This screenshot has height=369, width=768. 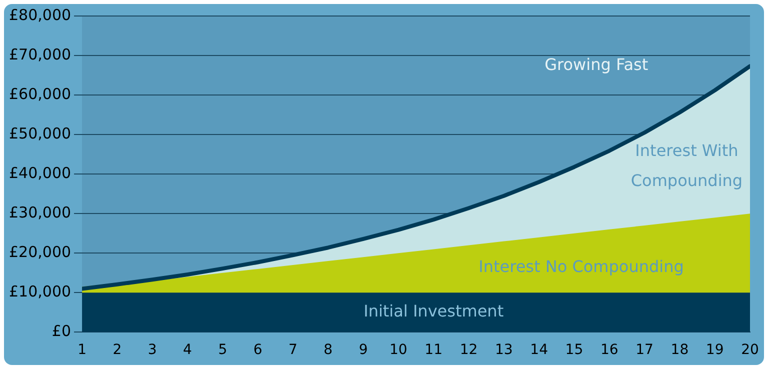 I want to click on x-tick-label: 8, so click(x=328, y=350).